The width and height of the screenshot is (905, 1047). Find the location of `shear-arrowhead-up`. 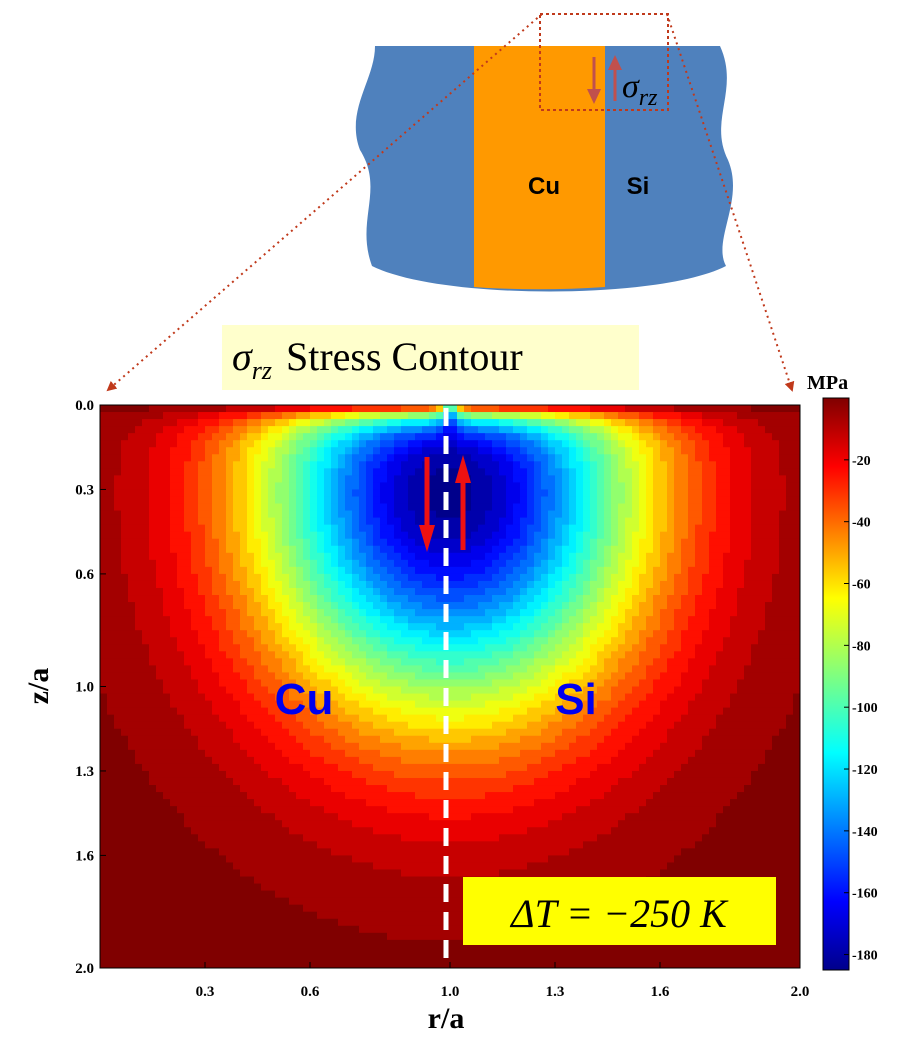

shear-arrowhead-up is located at coordinates (615, 62).